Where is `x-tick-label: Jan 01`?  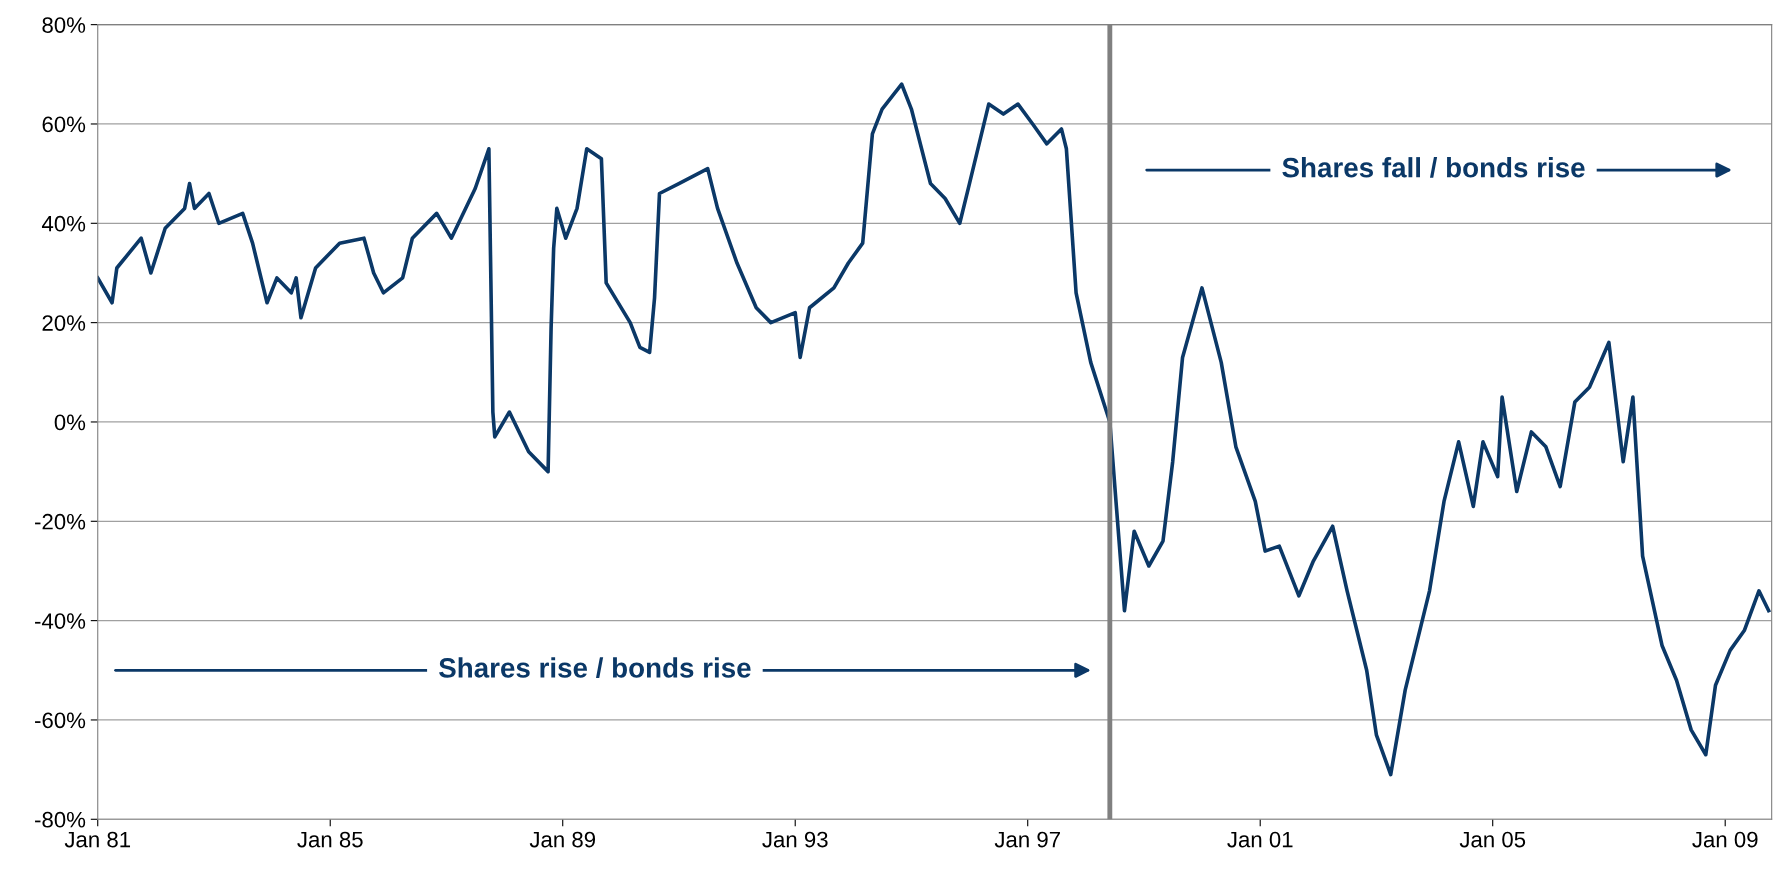 x-tick-label: Jan 01 is located at coordinates (1260, 839).